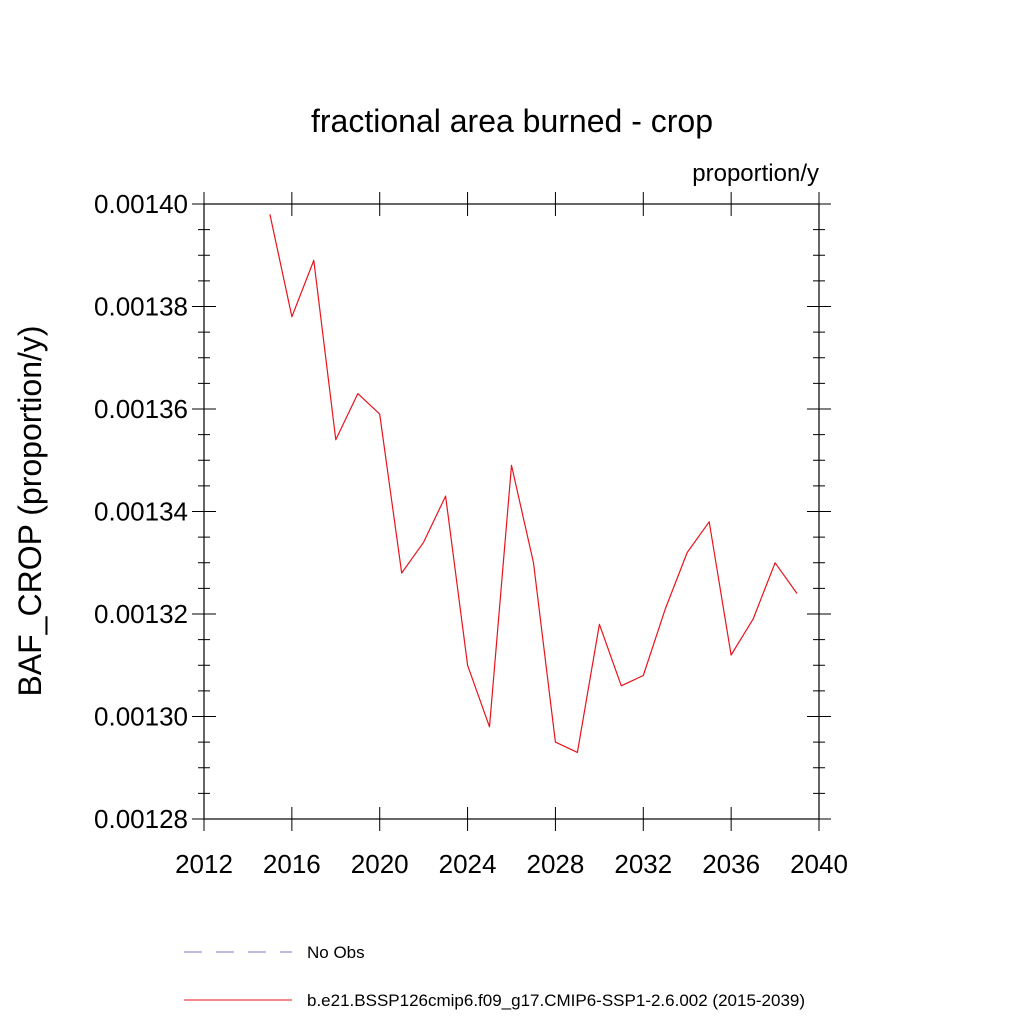 The width and height of the screenshot is (1024, 1024). What do you see at coordinates (141, 307) in the screenshot?
I see `y-tick-label: 0.00138` at bounding box center [141, 307].